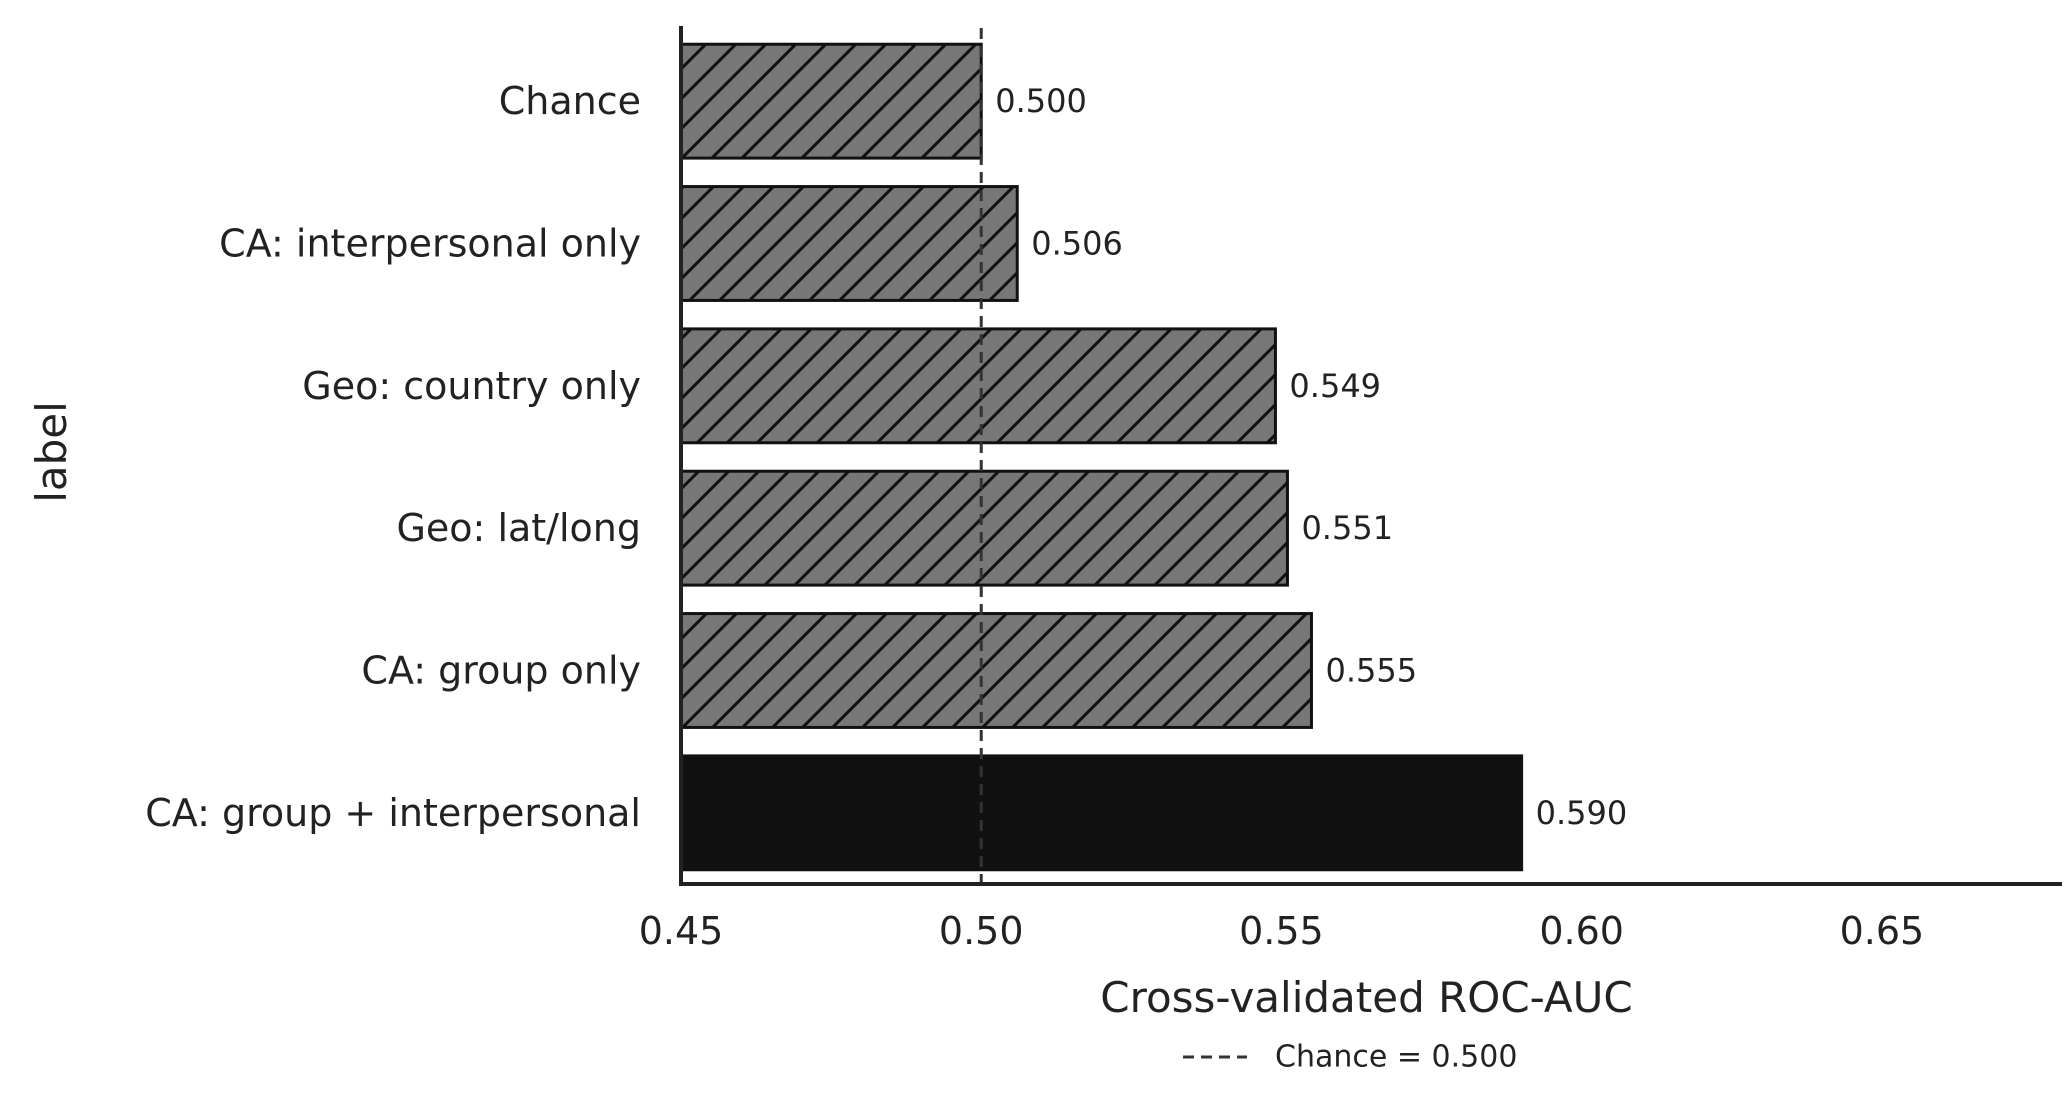 This screenshot has height=1108, width=2068. Describe the element at coordinates (1281, 931) in the screenshot. I see `x-tick-label-2: 0.55` at that location.